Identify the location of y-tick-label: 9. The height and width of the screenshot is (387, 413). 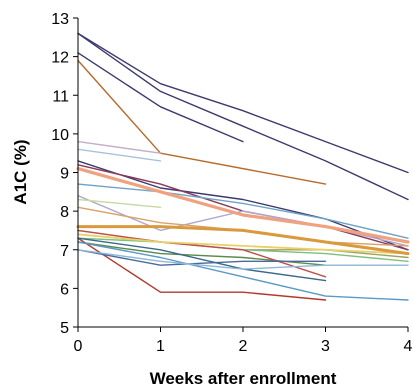
(64, 174).